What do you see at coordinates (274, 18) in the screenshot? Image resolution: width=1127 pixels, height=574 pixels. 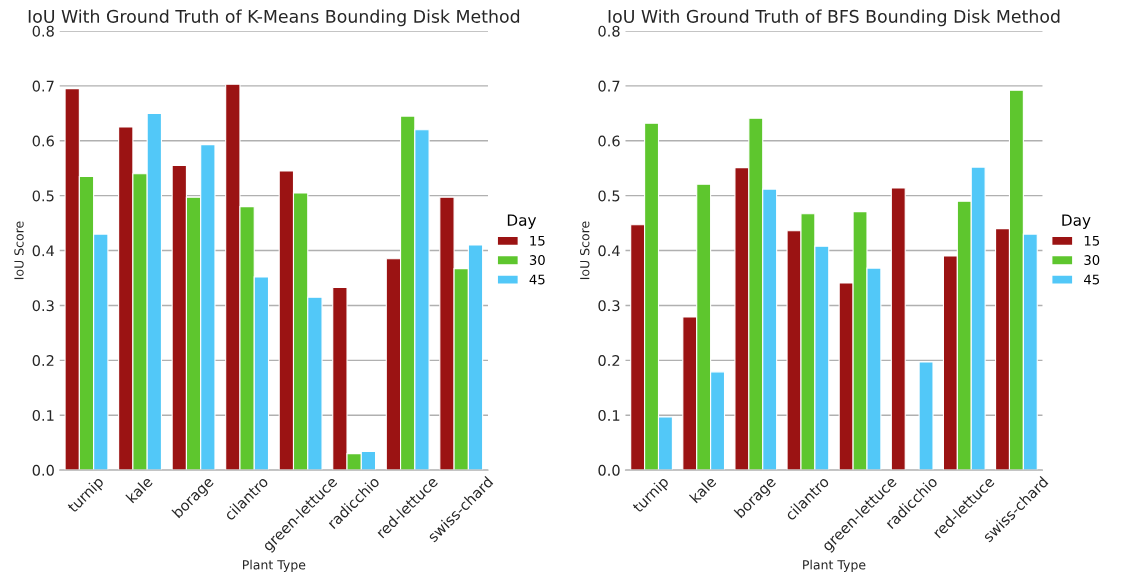 I see `chart-title: IoU With Ground Truth of K-Means Bounding Disk Method` at bounding box center [274, 18].